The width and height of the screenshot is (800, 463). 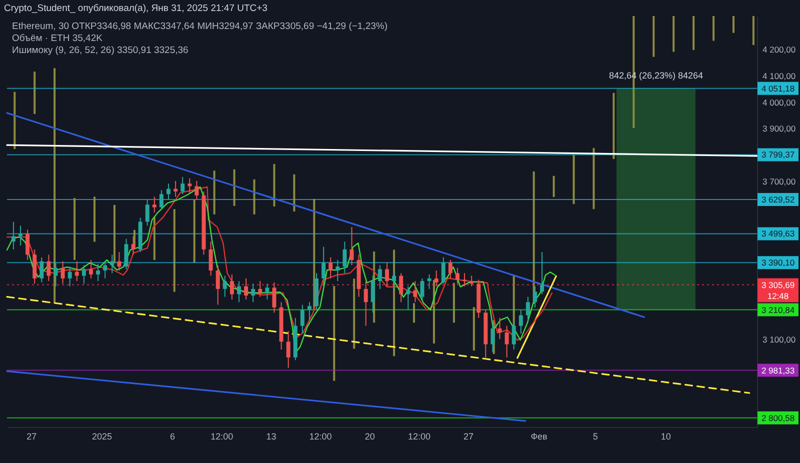 What do you see at coordinates (222, 437) in the screenshot?
I see `x-tick-label: 12:00` at bounding box center [222, 437].